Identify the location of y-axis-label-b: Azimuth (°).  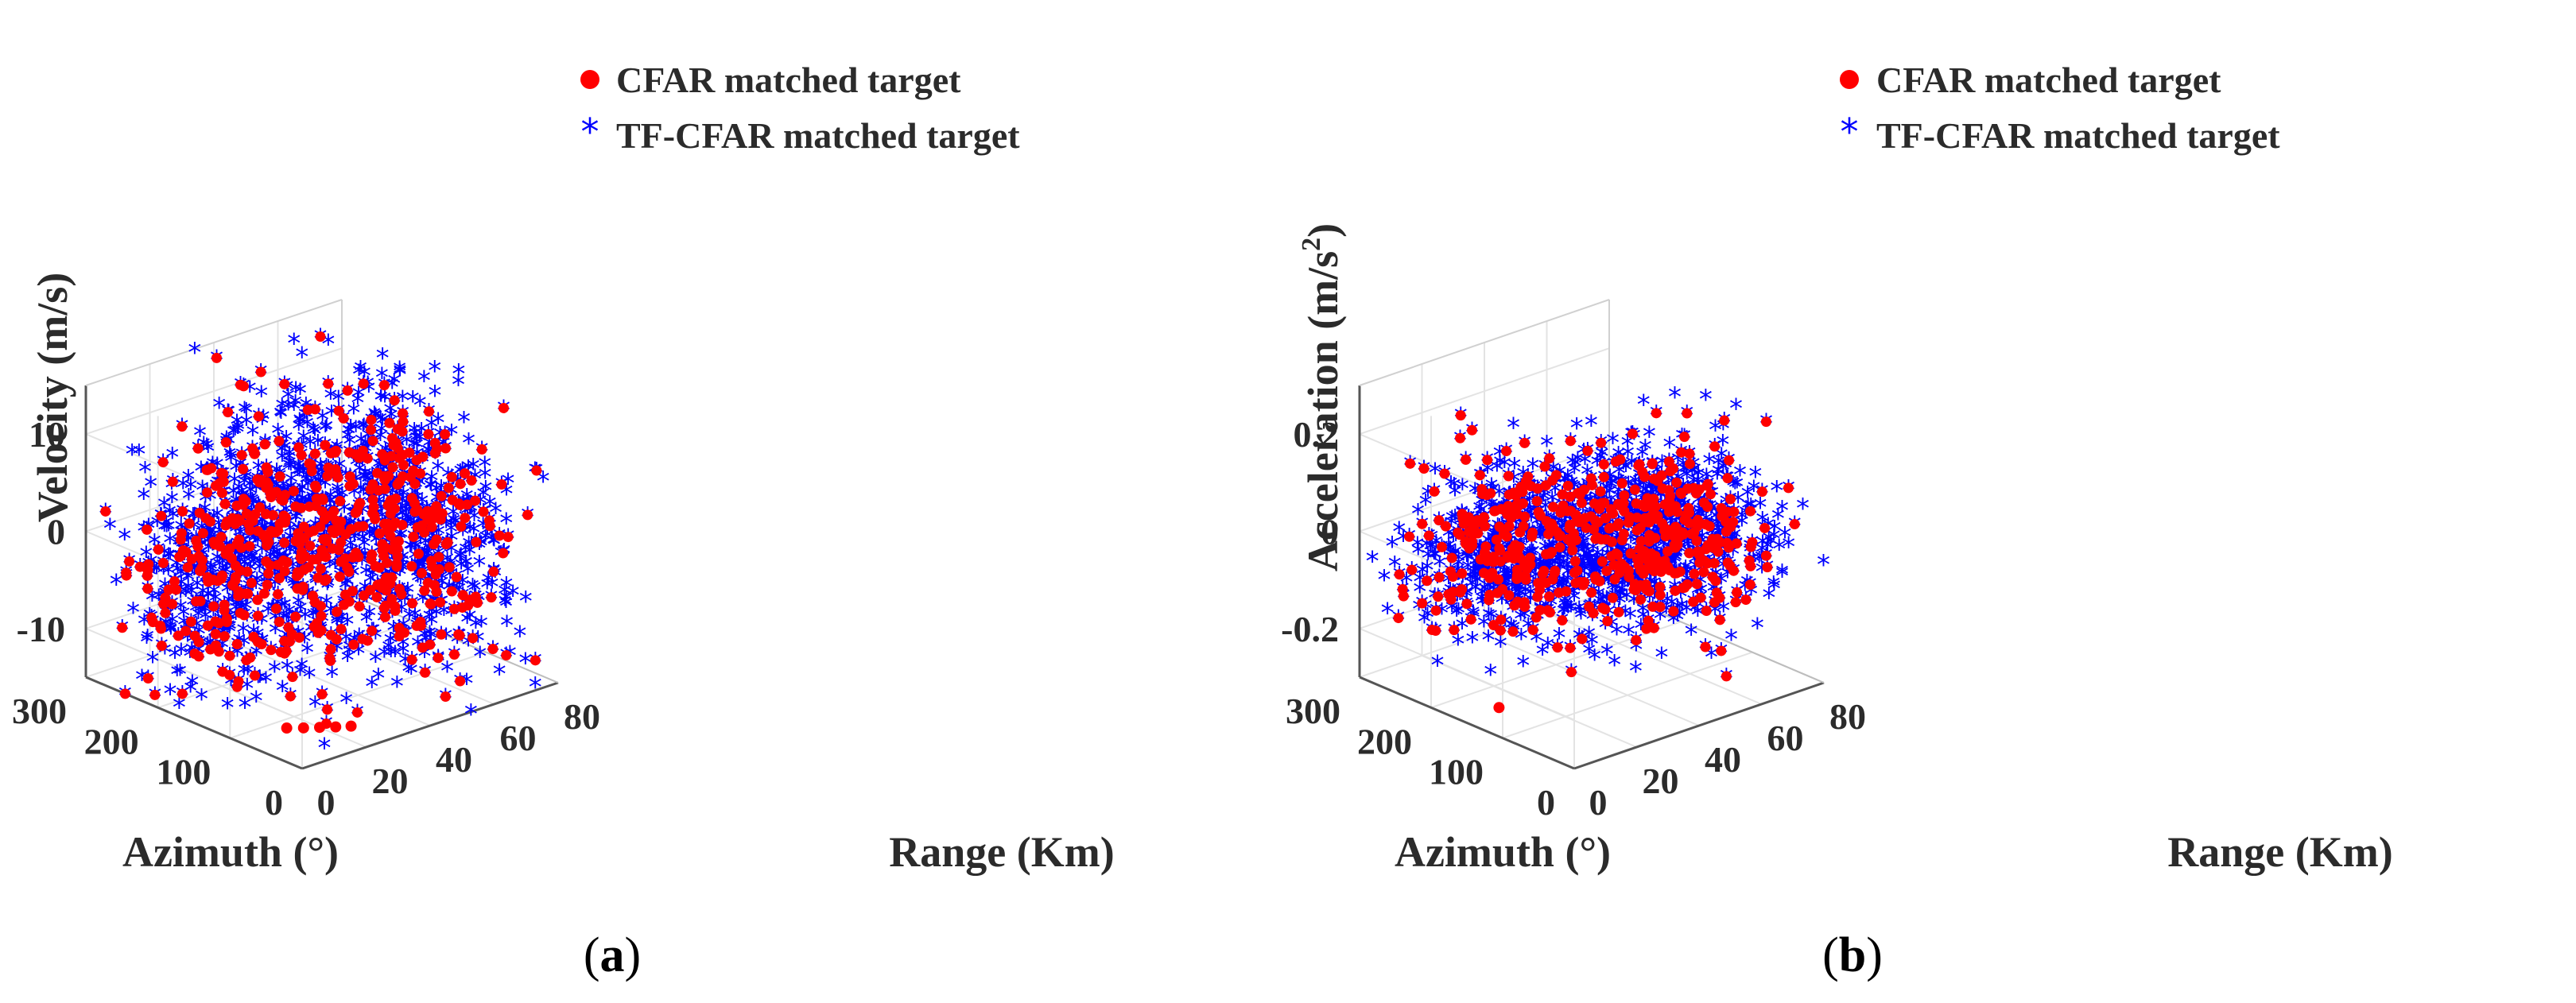
(1503, 852).